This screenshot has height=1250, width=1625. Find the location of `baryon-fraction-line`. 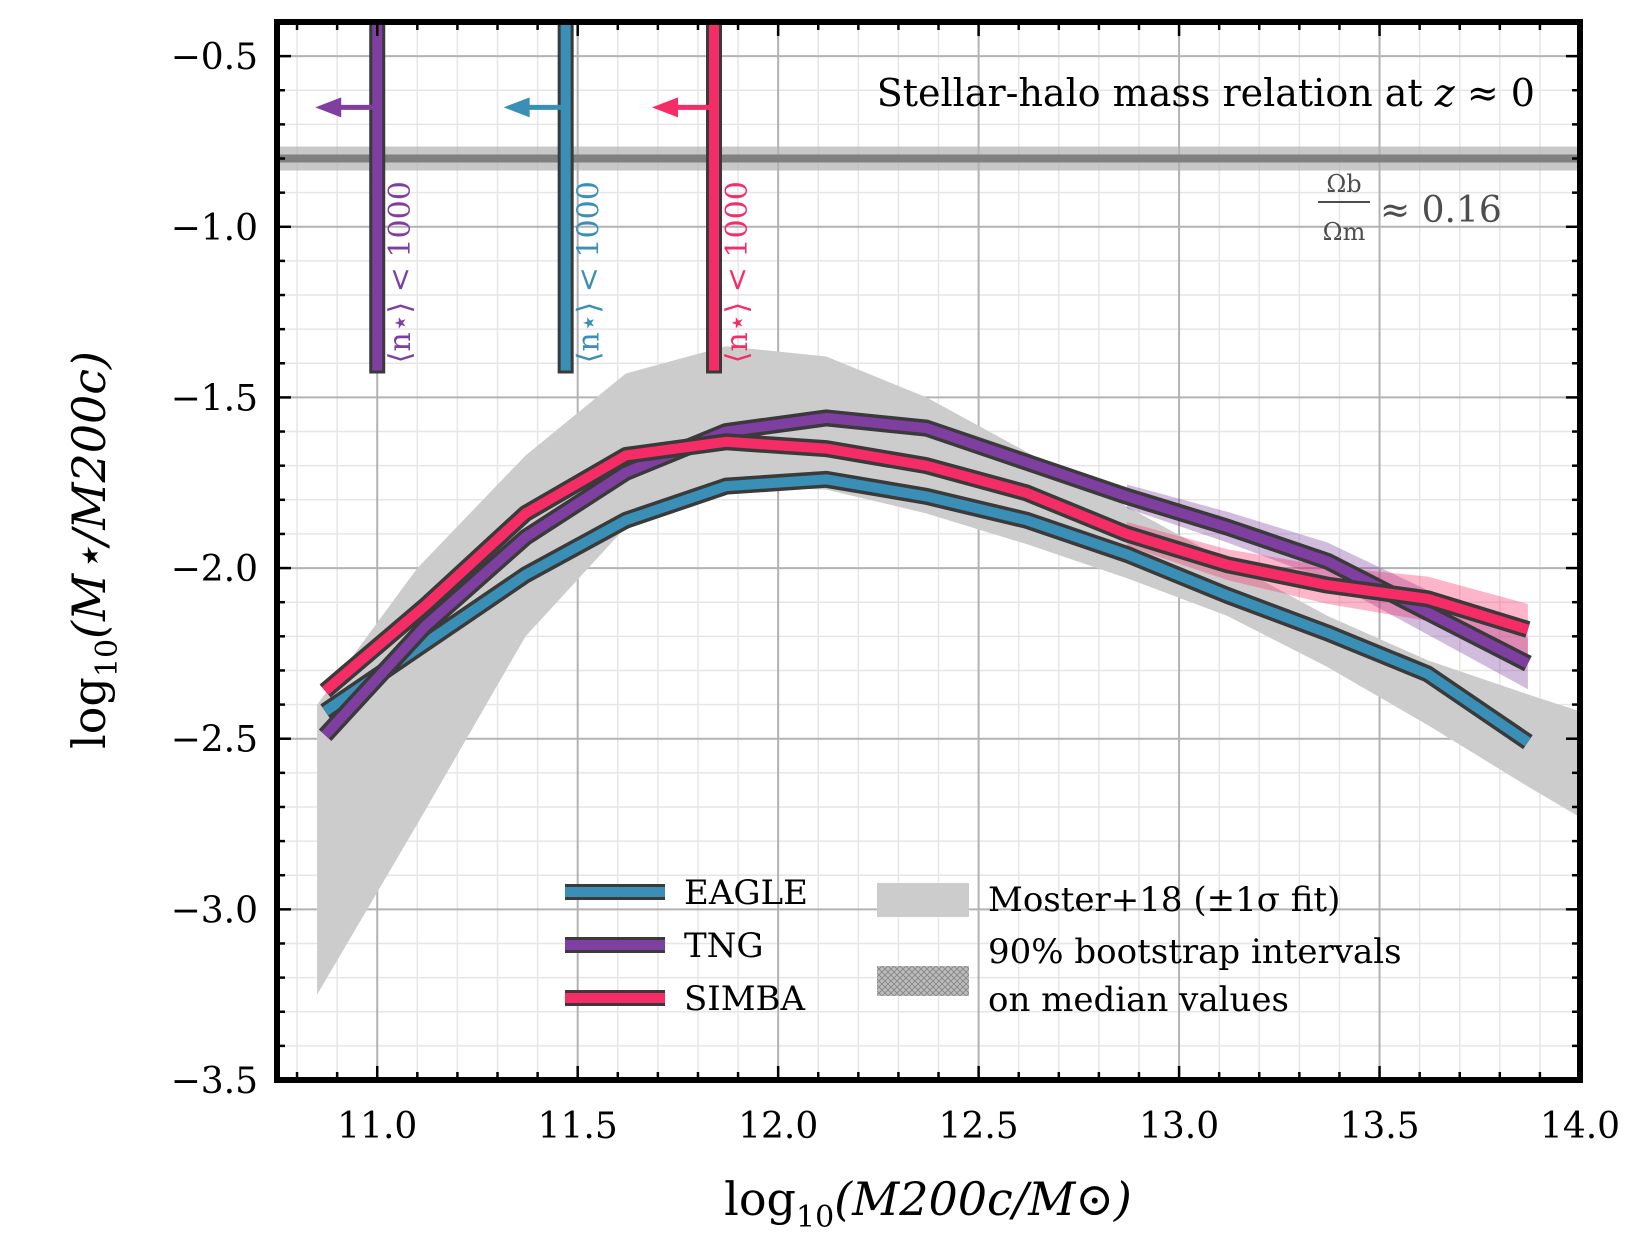

baryon-fraction-line is located at coordinates (928, 158).